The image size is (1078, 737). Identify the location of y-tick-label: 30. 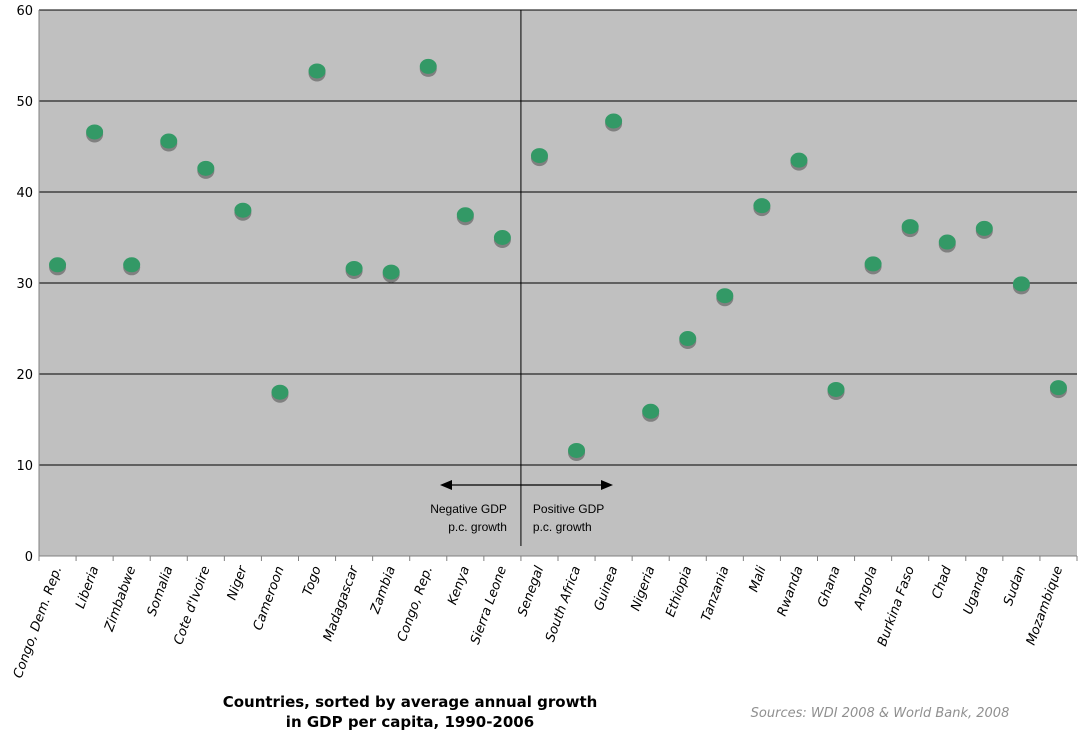
(24, 284).